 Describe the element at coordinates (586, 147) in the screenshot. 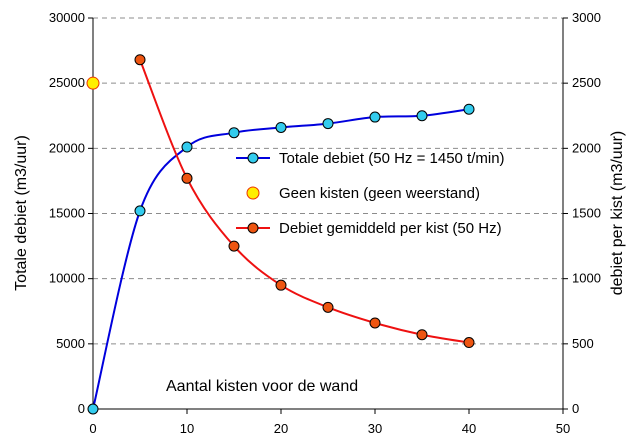

I see `y-tick-label-right: 2000` at that location.